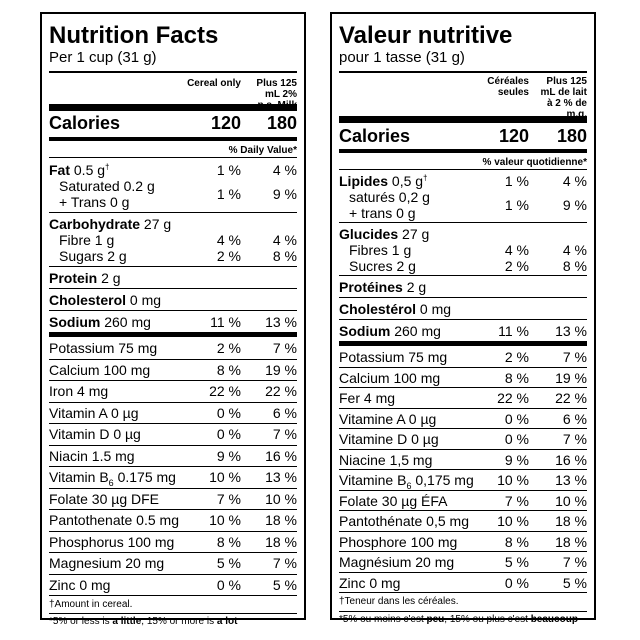 This screenshot has width=640, height=640. What do you see at coordinates (364, 181) in the screenshot?
I see `fat-label: Lipides` at bounding box center [364, 181].